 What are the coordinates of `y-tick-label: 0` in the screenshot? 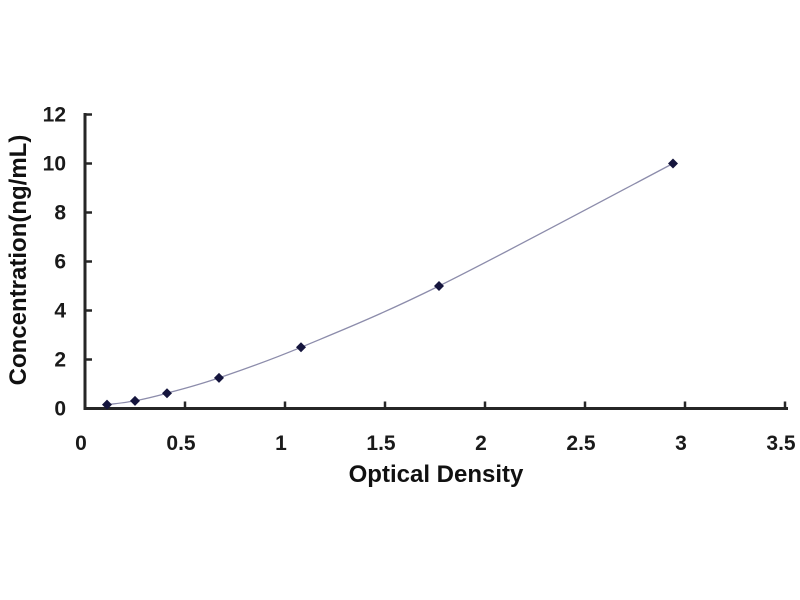 It's located at (60, 409).